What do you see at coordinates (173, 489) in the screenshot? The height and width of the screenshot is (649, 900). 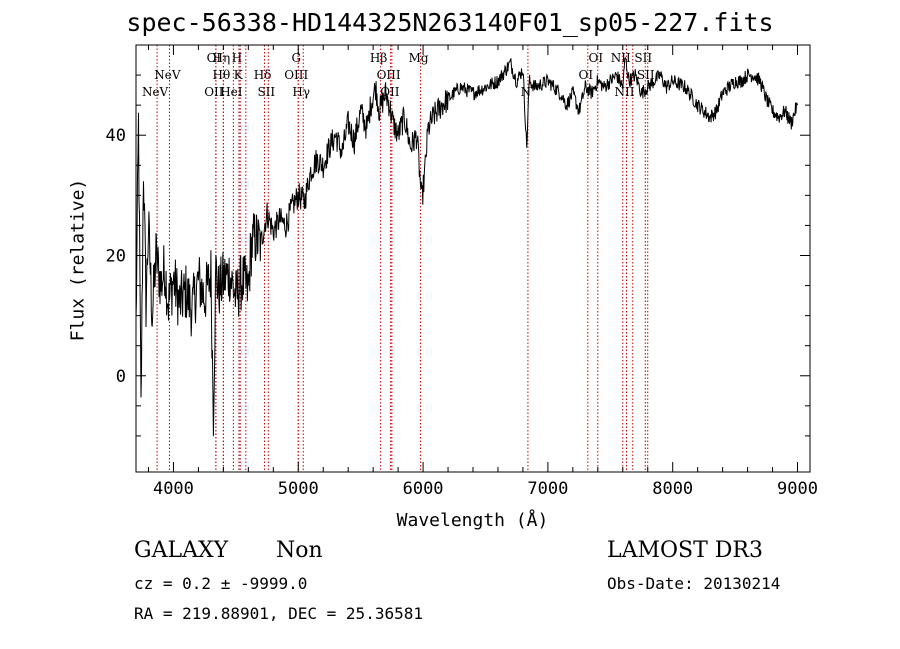 I see `x-tick-label: 4000` at bounding box center [173, 489].